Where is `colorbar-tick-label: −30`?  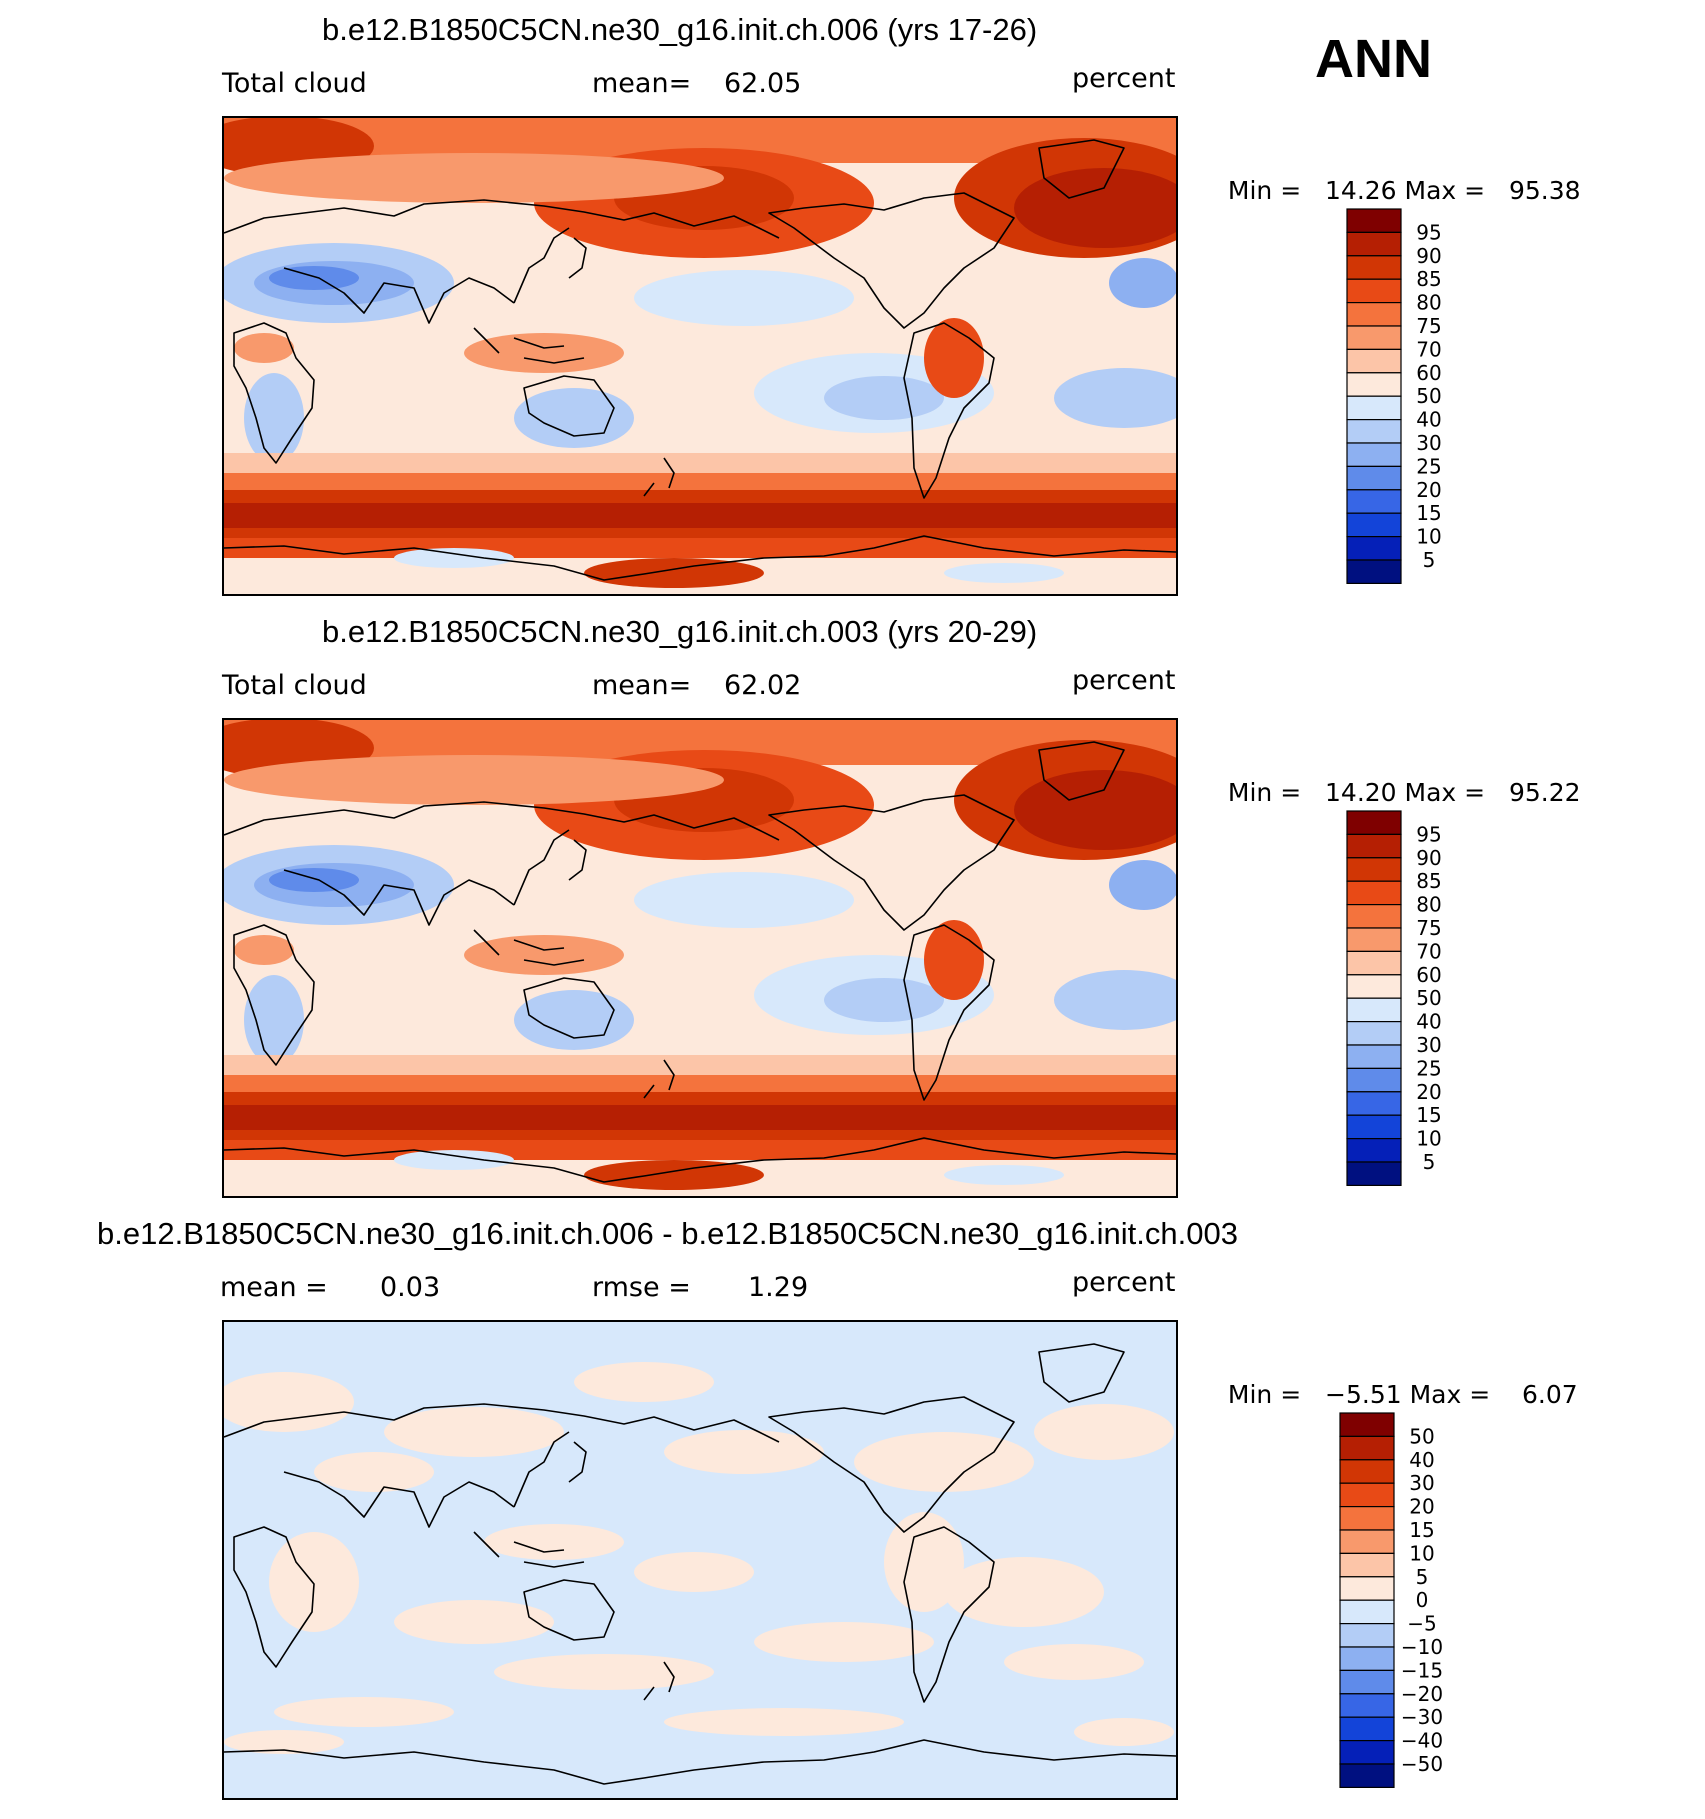
colorbar-tick-label: −30 is located at coordinates (1422, 1717).